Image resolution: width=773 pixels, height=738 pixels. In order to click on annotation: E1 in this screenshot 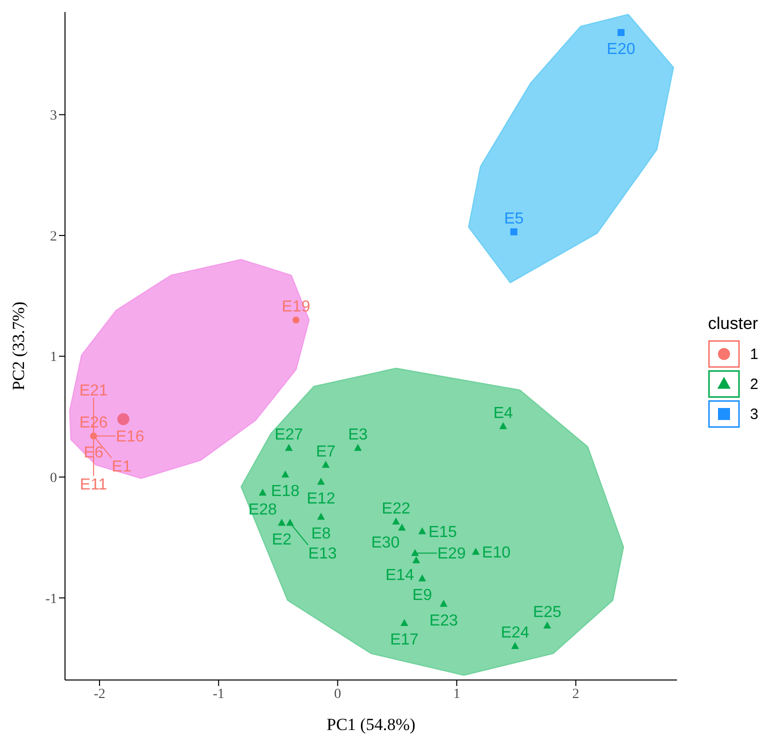, I will do `click(122, 467)`.